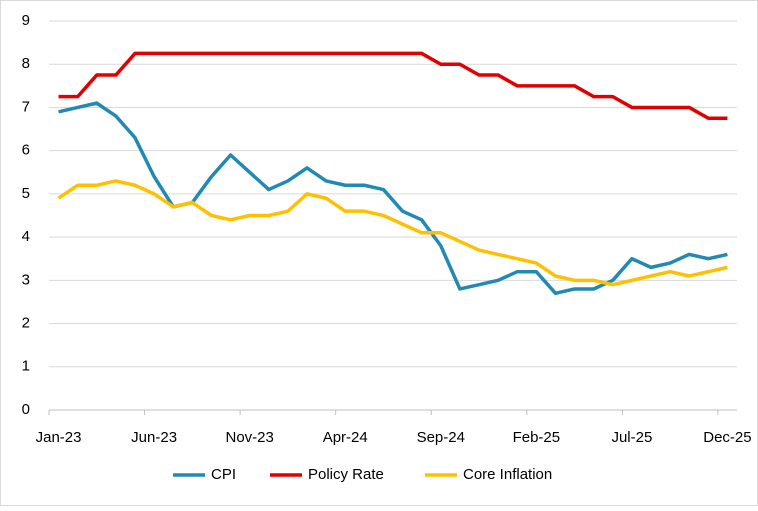 The width and height of the screenshot is (758, 511). I want to click on y-tick-label: 3, so click(26, 279).